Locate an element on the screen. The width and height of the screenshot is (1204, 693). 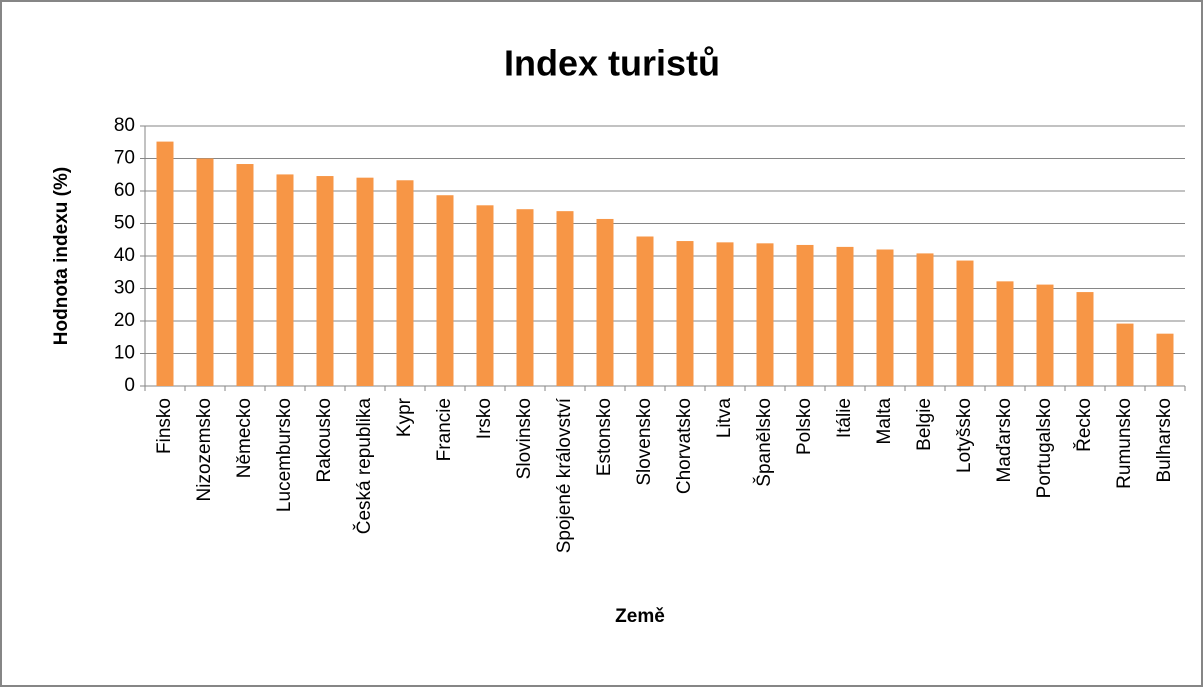
x-axis-label: Země is located at coordinates (640, 616).